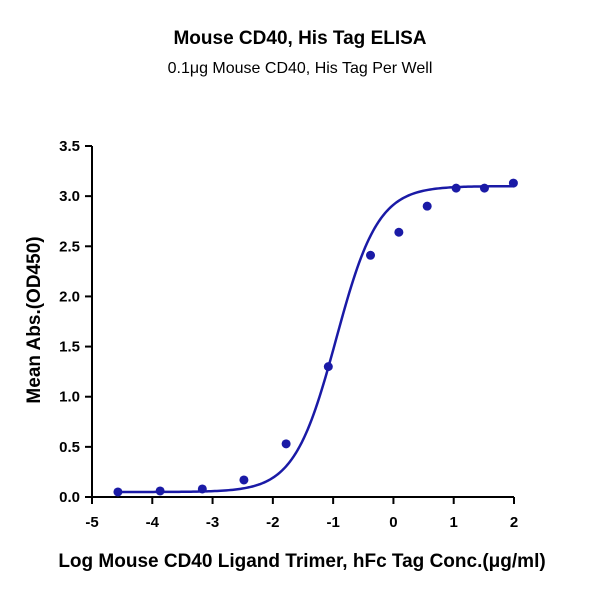 The image size is (600, 600). I want to click on x-tick-label: -1, so click(332, 522).